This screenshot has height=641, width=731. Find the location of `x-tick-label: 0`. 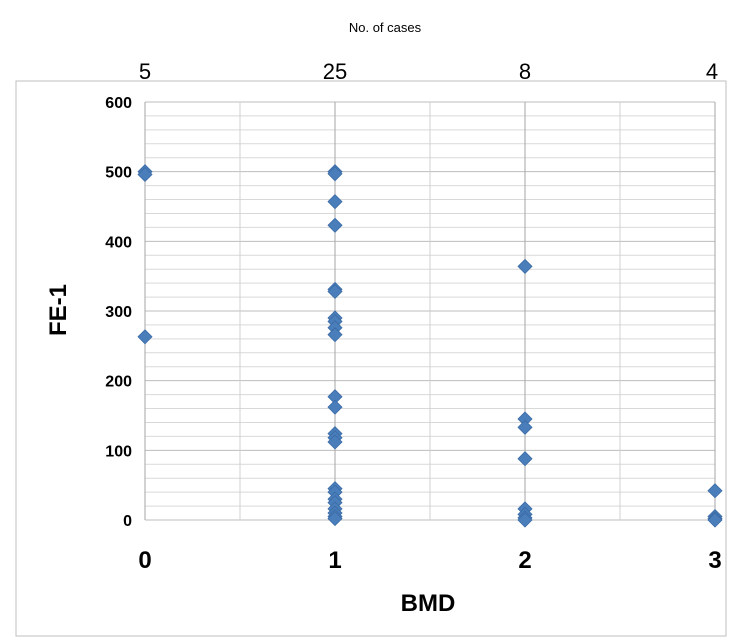

x-tick-label: 0 is located at coordinates (144, 560).